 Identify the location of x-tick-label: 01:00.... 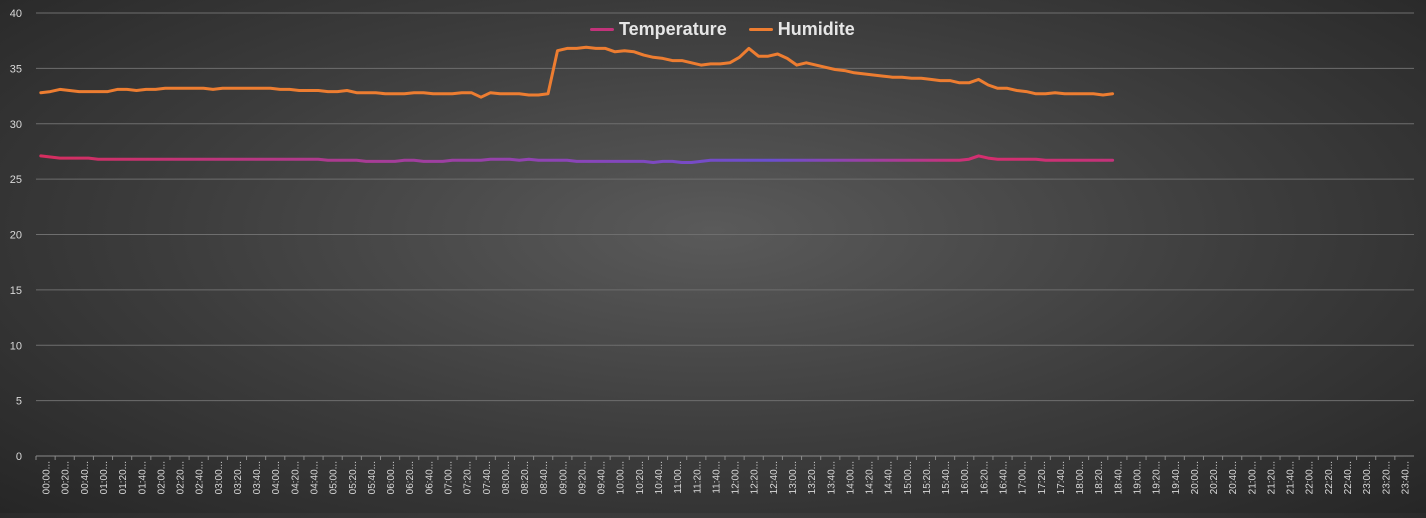
(104, 477).